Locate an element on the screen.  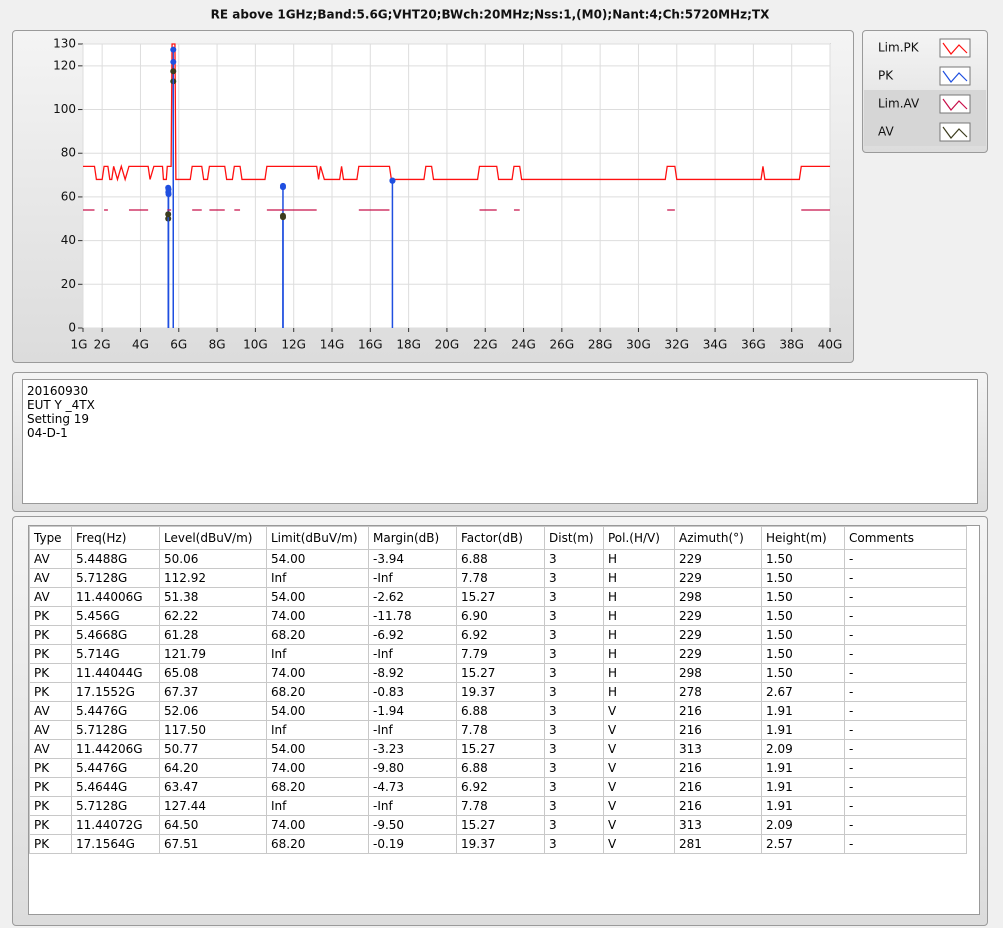
table-cell: 2.57 is located at coordinates (803, 844).